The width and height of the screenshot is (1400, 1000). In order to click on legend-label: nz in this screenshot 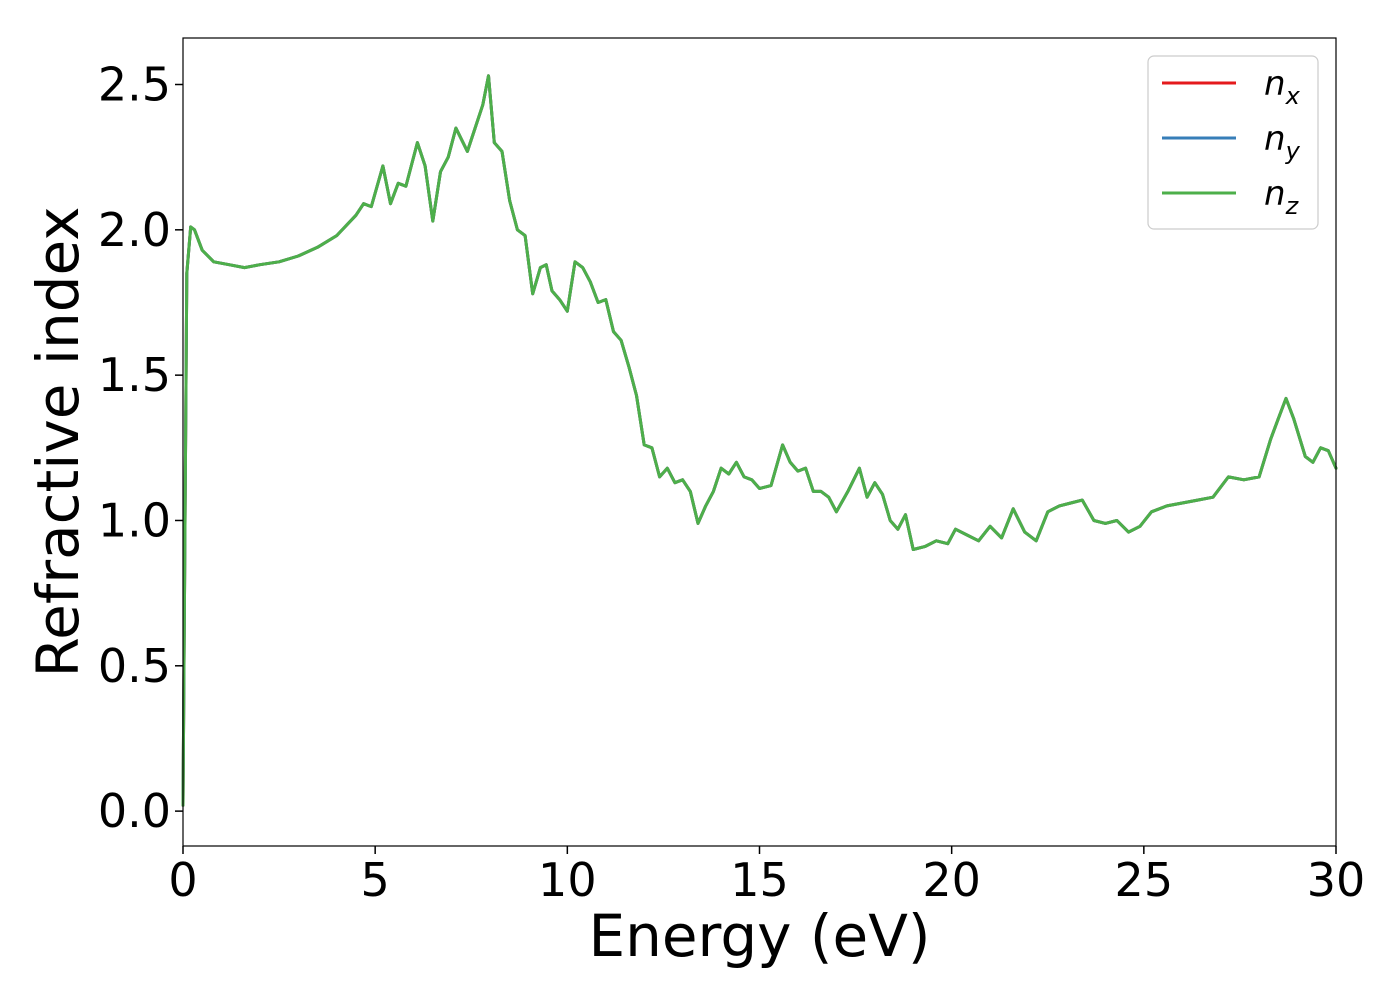, I will do `click(1282, 197)`.